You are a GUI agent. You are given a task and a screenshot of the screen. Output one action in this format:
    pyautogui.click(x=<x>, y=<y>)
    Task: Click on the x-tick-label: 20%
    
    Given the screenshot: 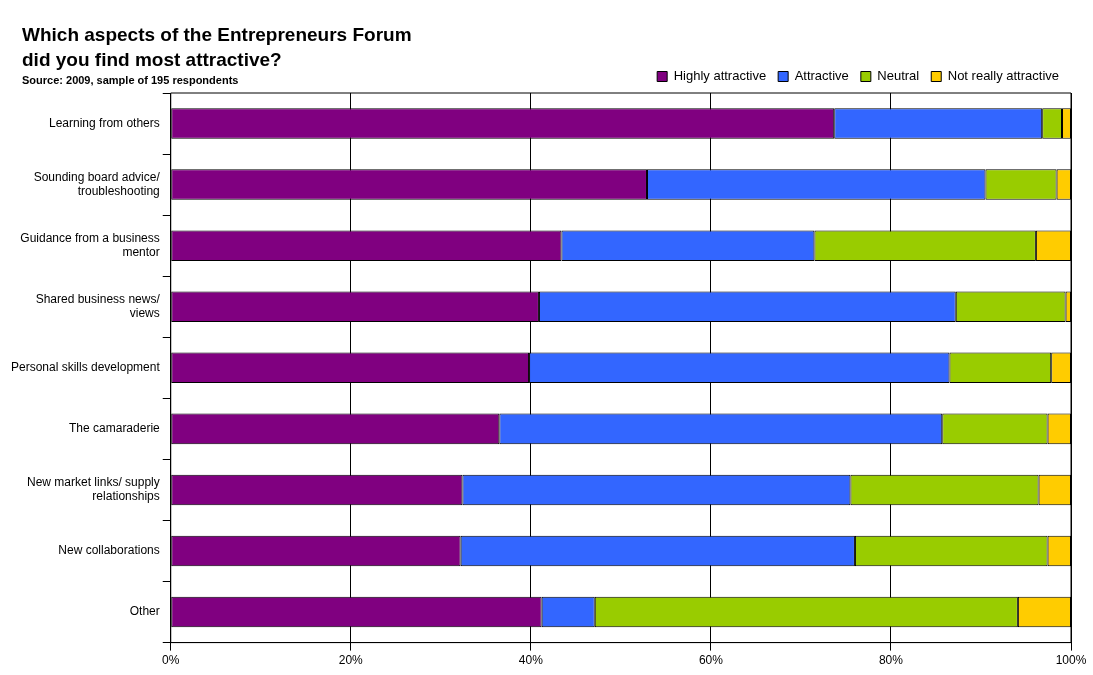 What is the action you would take?
    pyautogui.click(x=351, y=660)
    